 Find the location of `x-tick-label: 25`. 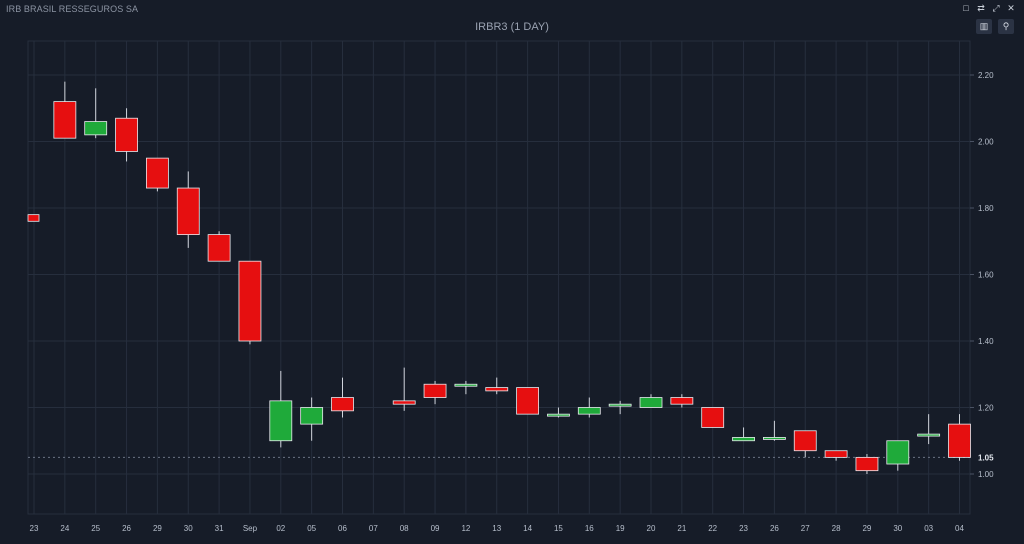

x-tick-label: 25 is located at coordinates (95, 528).